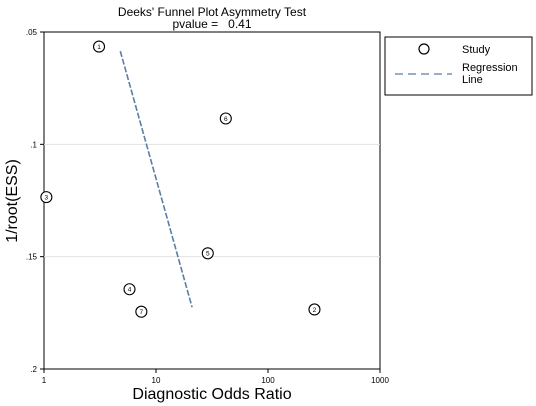 This screenshot has height=406, width=536. I want to click on y-axis-ticks: .05 .1 .15 .2, so click(35, 201).